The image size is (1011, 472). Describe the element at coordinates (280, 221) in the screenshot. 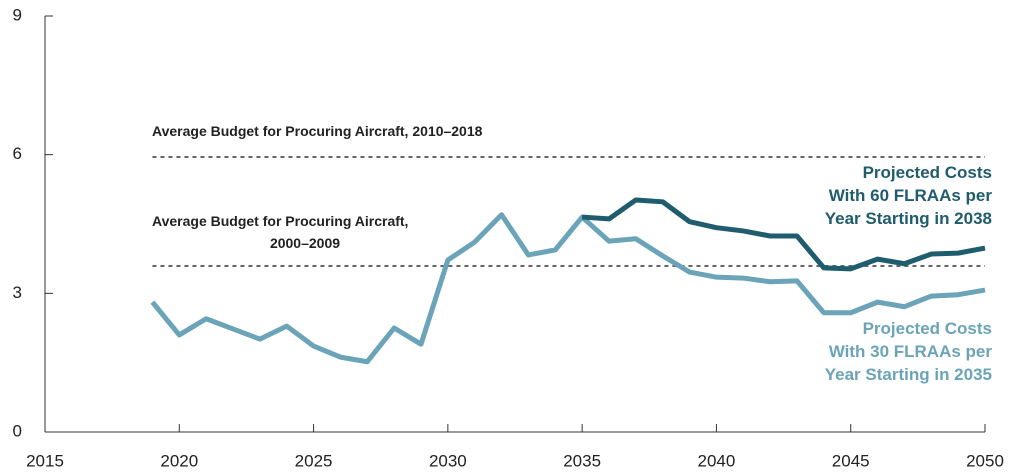

I see `reference-label-line: Average Budget for Procuring Aircraft,` at that location.